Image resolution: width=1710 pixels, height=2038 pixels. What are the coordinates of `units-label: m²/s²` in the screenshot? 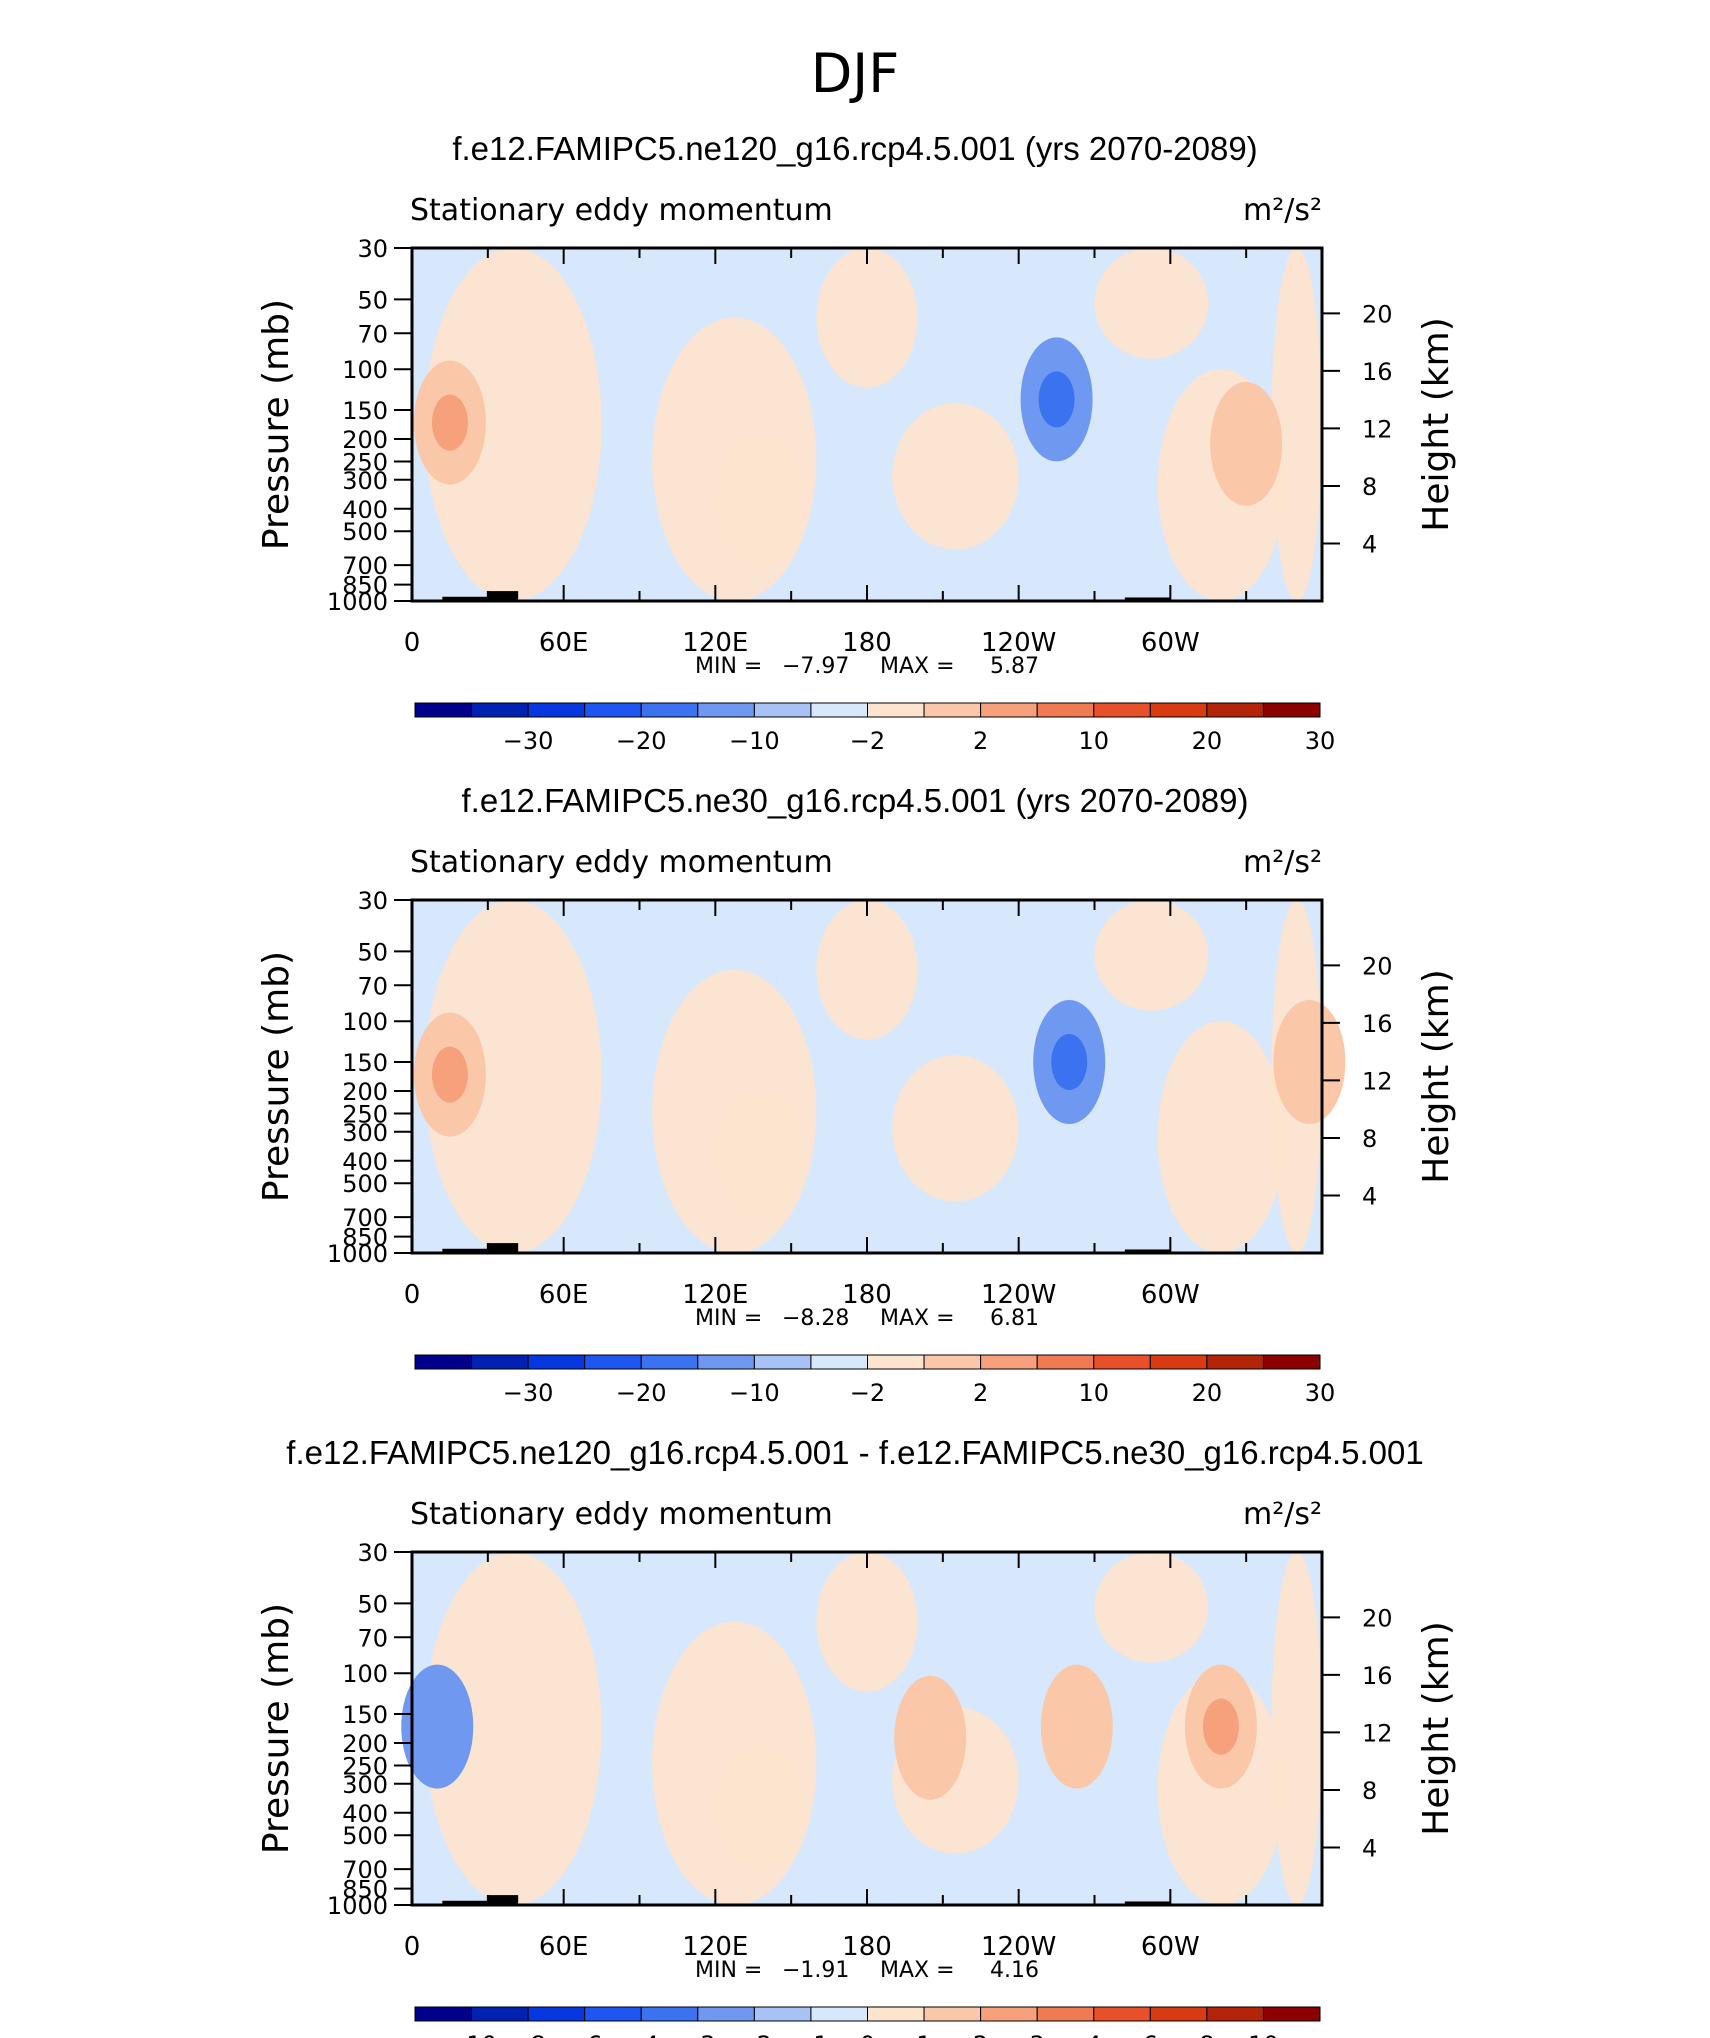 It's located at (1282, 1514).